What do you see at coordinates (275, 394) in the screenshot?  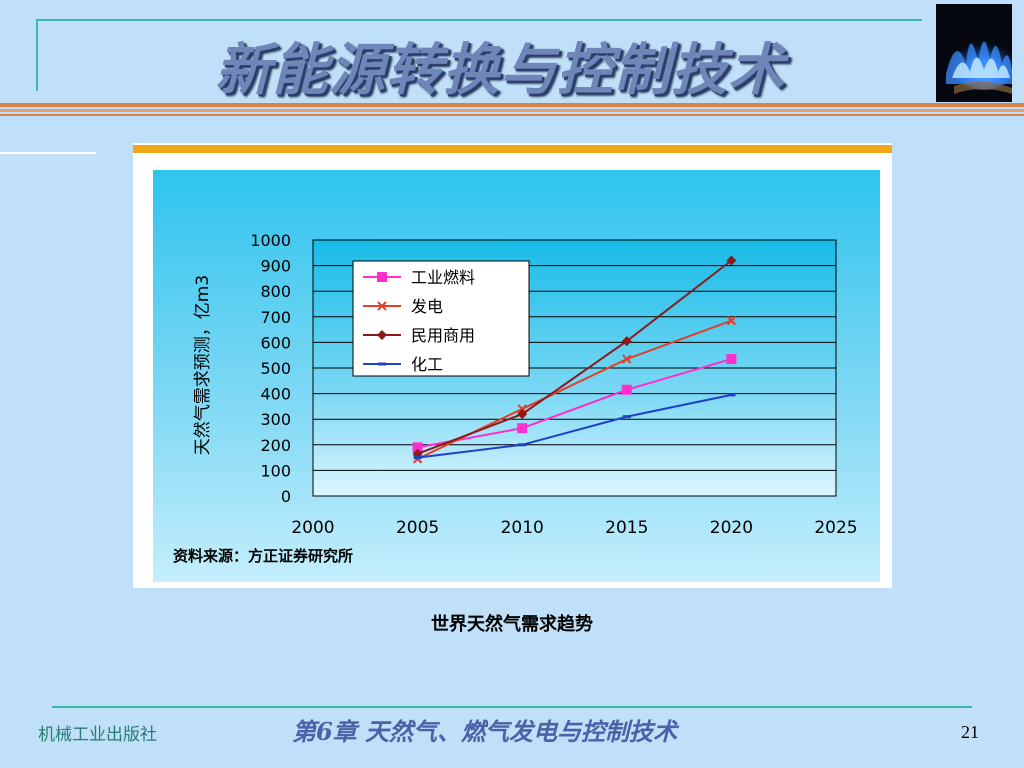 I see `y-tick-label: 400` at bounding box center [275, 394].